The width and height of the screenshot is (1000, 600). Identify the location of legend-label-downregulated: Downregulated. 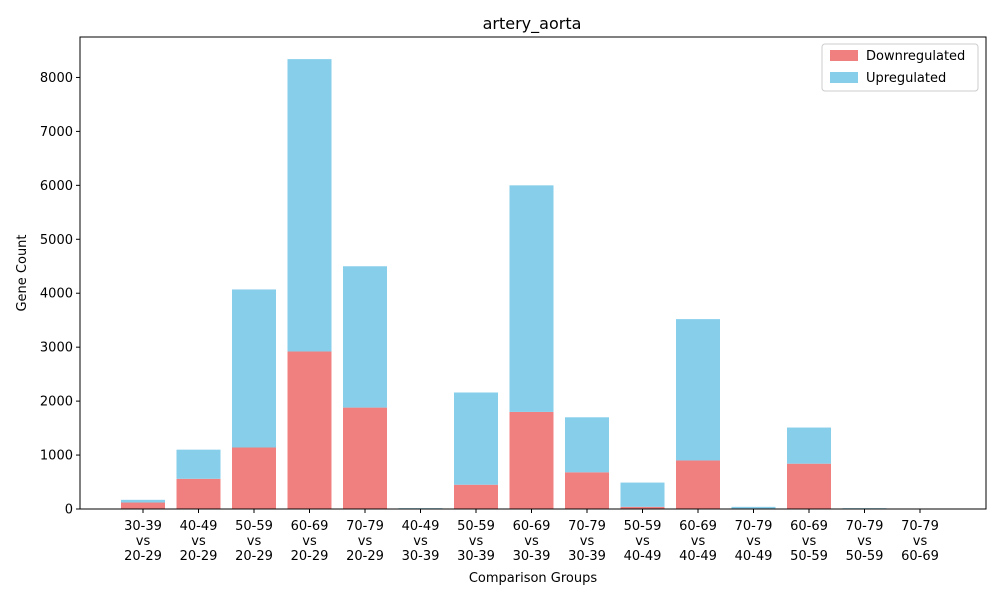
(915, 56).